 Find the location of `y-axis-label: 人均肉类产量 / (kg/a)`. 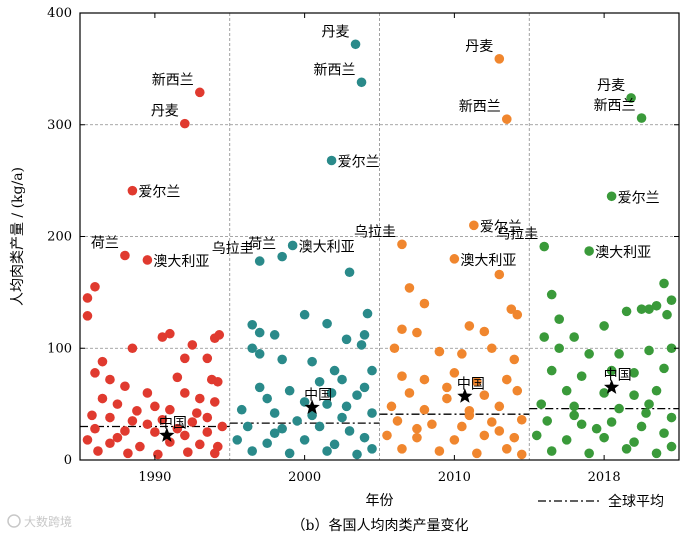

y-axis-label: 人均肉类产量 / (kg/a) is located at coordinates (18, 236).